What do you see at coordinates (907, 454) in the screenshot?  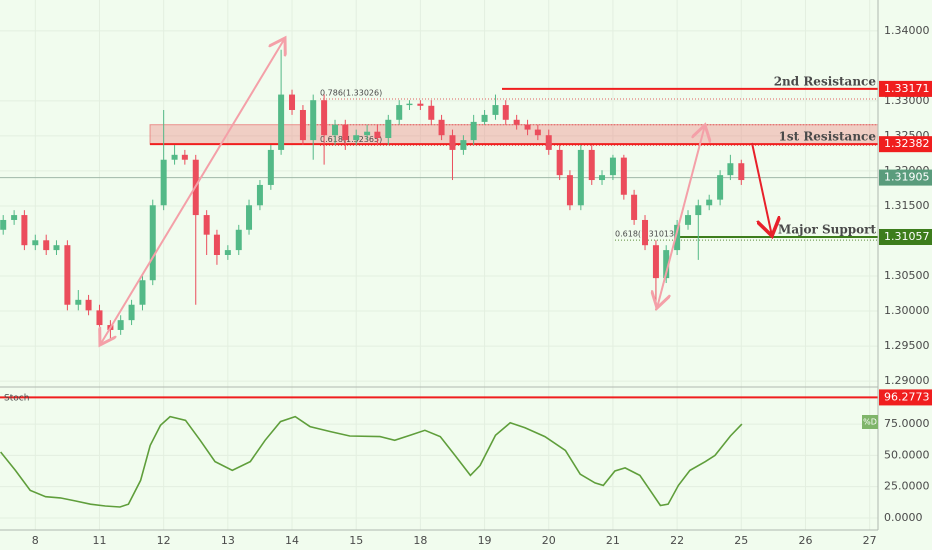 I see `y2-tick-label: 50.0000` at bounding box center [907, 454].